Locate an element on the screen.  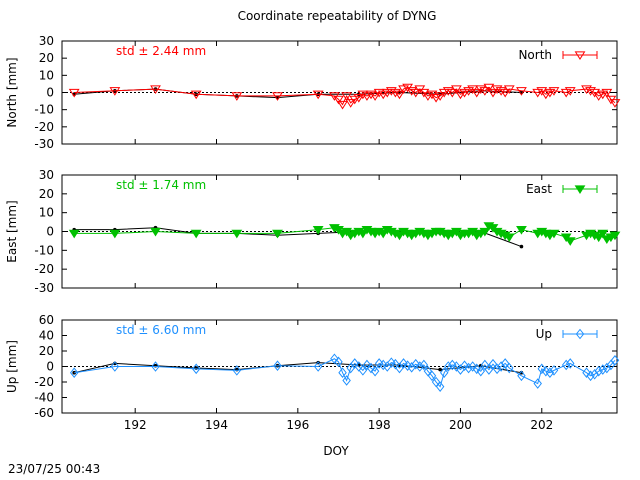
north-ytick-label: 0 is located at coordinates (50, 93).